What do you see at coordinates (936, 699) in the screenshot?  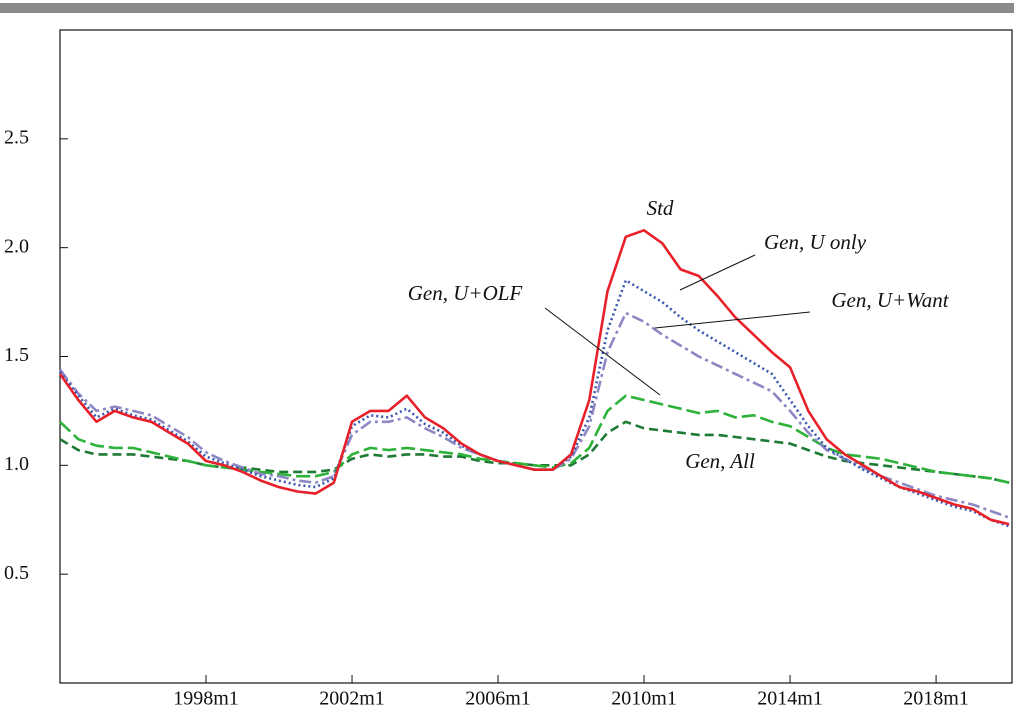 I see `x-tick-label: 2018m1` at bounding box center [936, 699].